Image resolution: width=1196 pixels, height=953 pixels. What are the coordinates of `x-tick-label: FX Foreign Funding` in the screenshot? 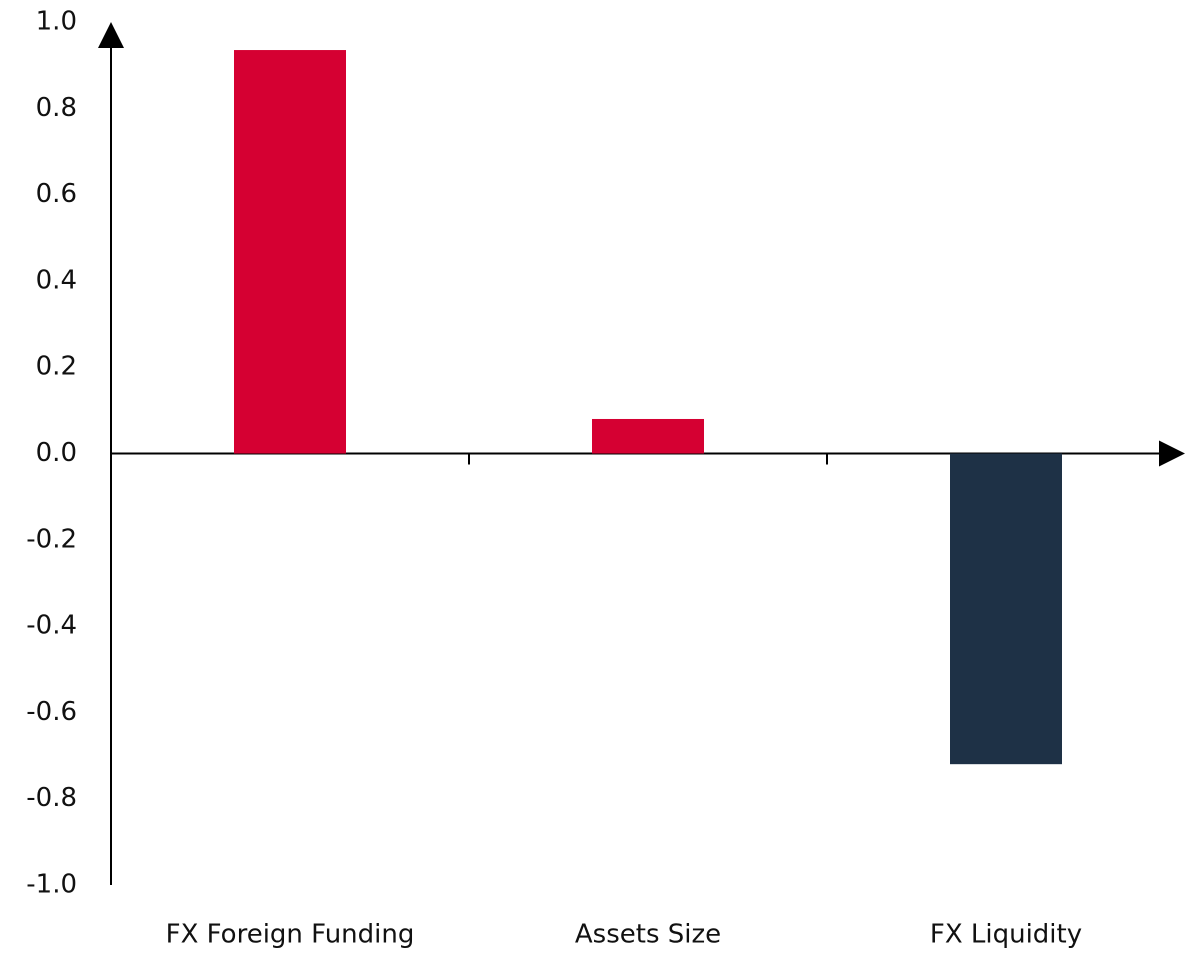 It's located at (290, 935).